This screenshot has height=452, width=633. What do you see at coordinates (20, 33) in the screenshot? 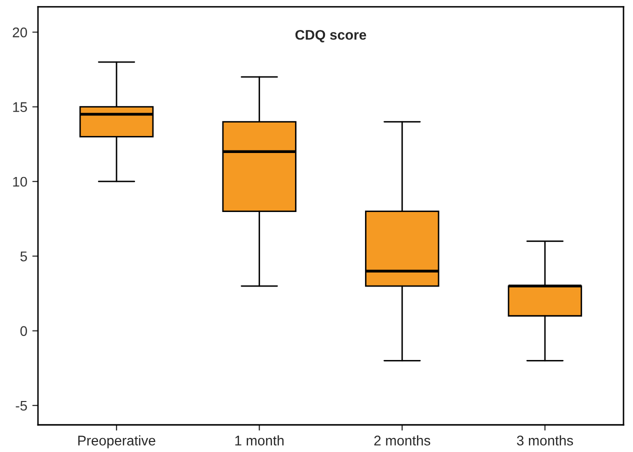
I see `y-tick-label: 20` at bounding box center [20, 33].